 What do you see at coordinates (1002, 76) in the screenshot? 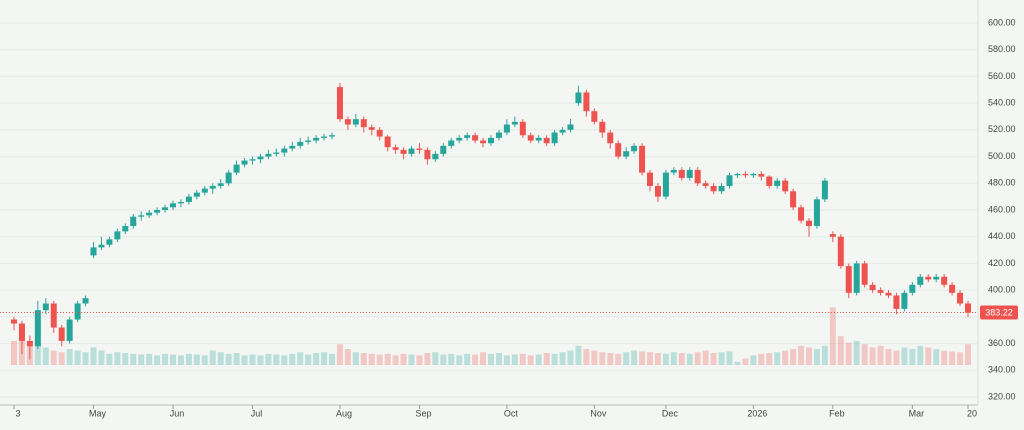
I see `y-tick-label: 560.00` at bounding box center [1002, 76].